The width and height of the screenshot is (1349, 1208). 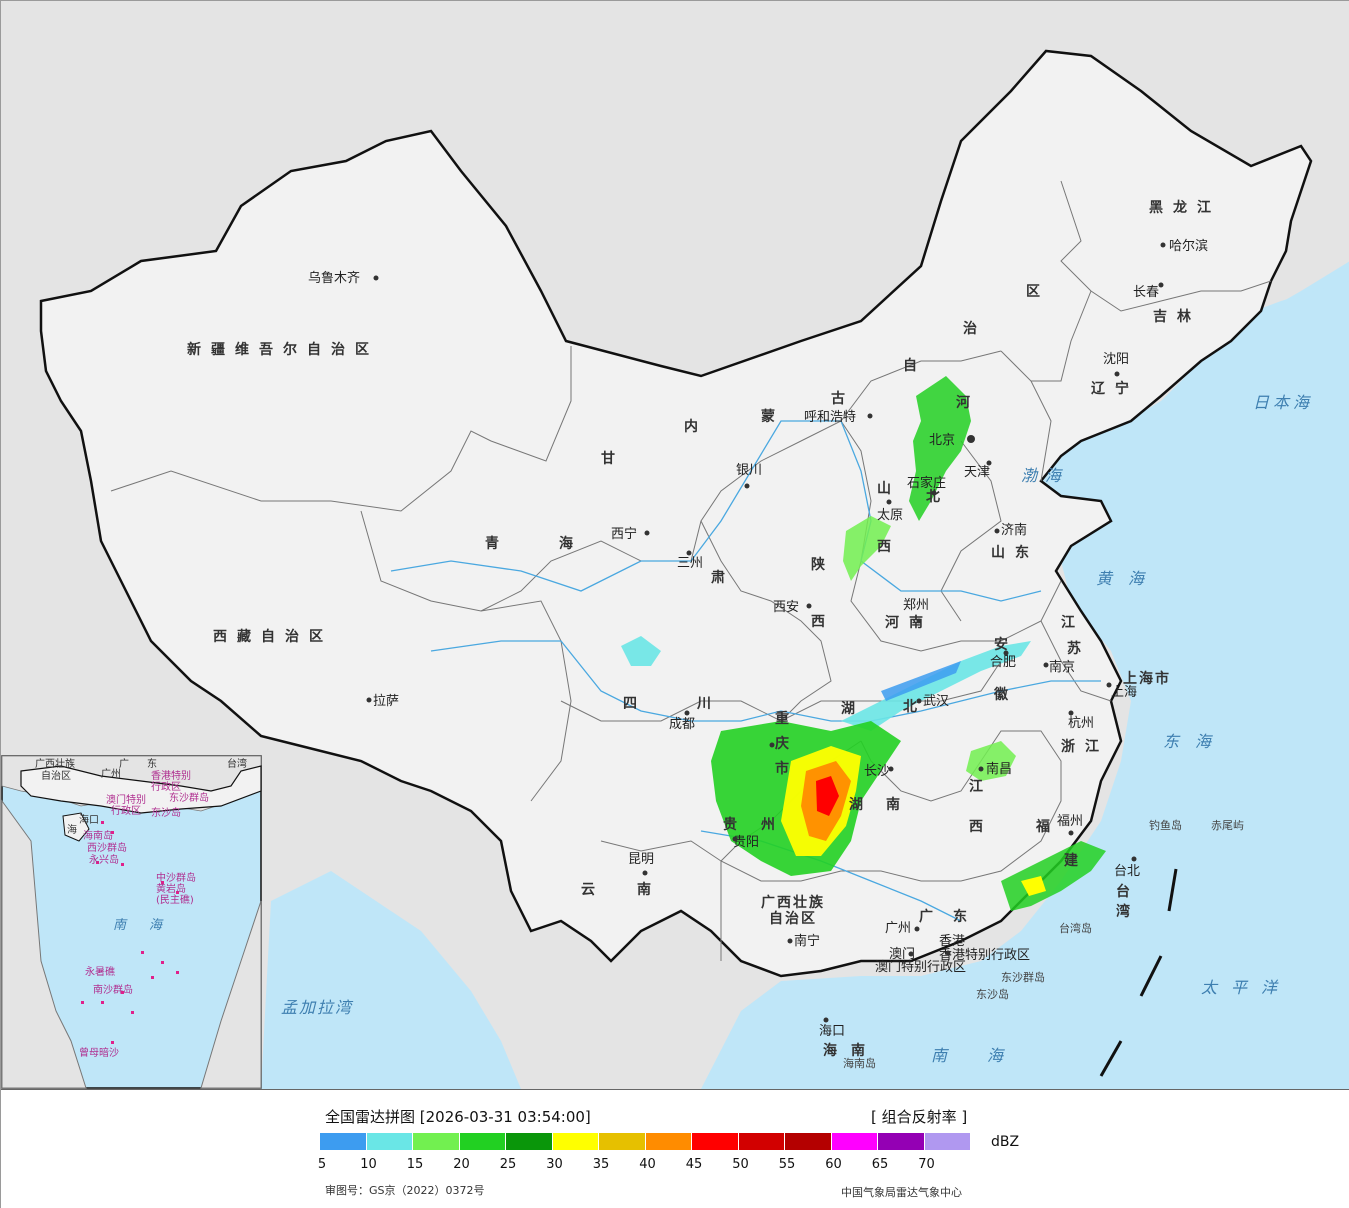 I want to click on label-su-jiangsu: 苏, so click(x=1079, y=648).